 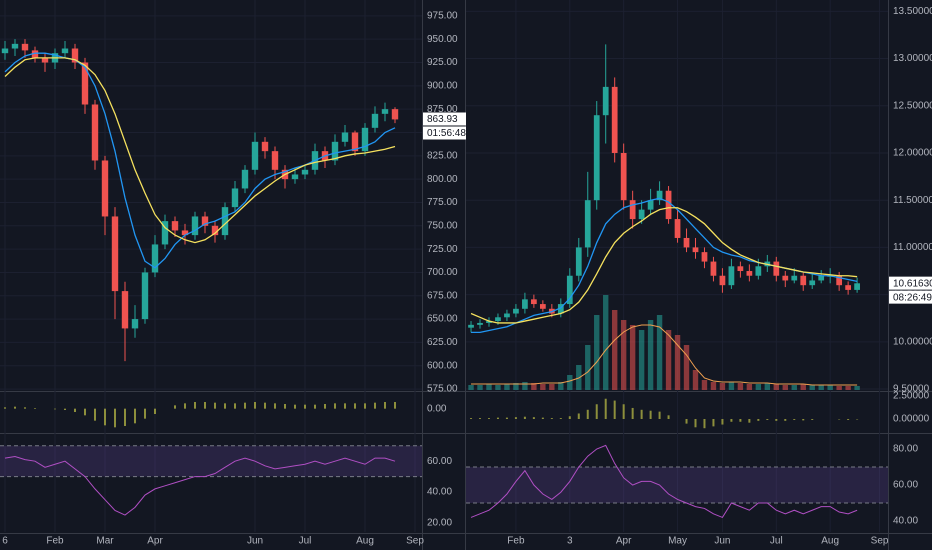 I want to click on y-tick-label: 60.00, so click(x=439, y=461).